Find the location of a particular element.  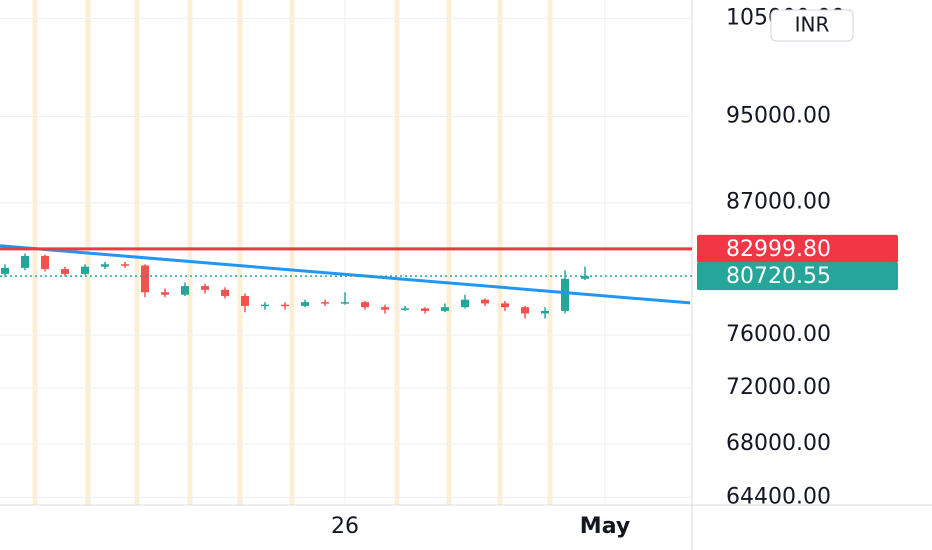

x-tick-label: 26 is located at coordinates (345, 526).